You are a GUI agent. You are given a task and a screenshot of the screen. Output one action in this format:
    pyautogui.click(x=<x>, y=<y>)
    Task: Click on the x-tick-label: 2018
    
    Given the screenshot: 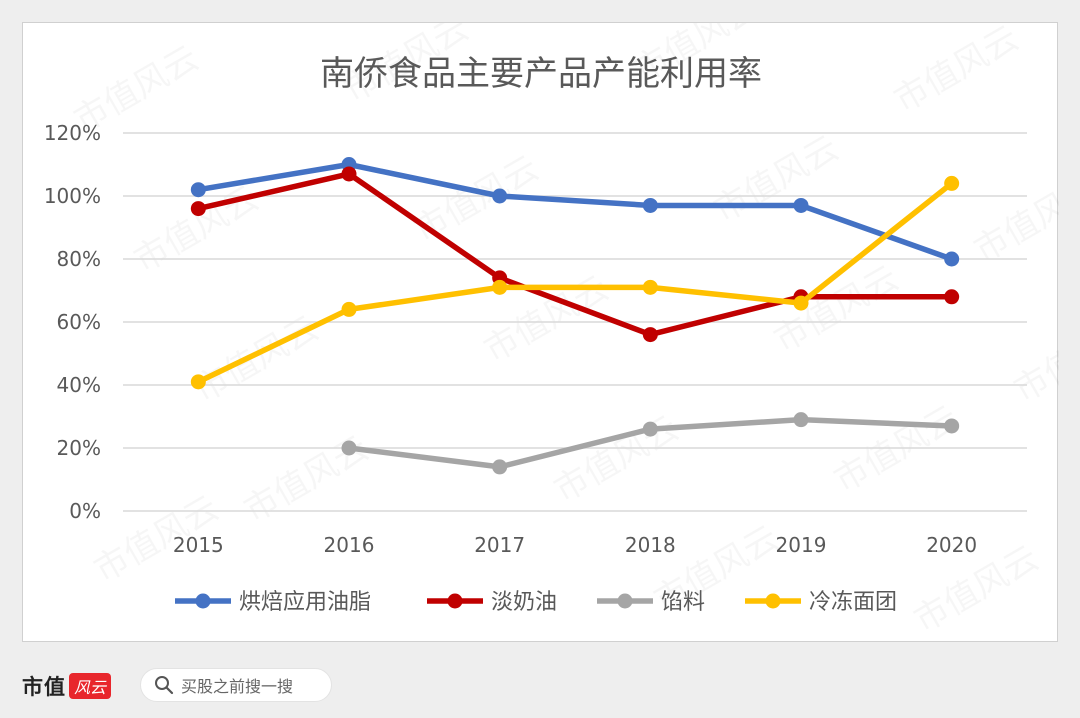 What is the action you would take?
    pyautogui.click(x=650, y=545)
    